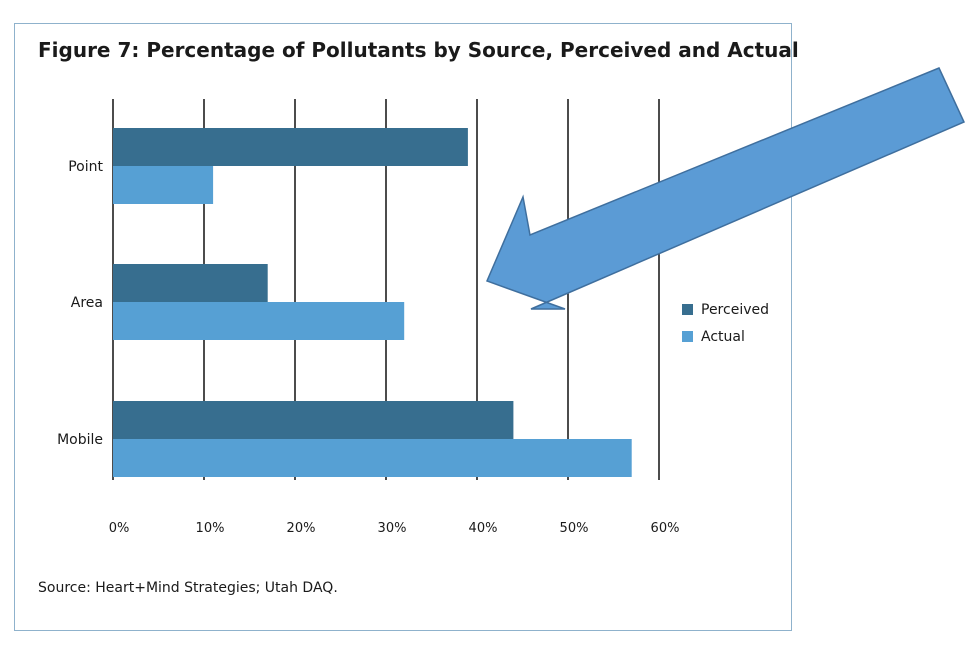 This screenshot has width=979, height=654. I want to click on bar-mobile-actual, so click(372, 458).